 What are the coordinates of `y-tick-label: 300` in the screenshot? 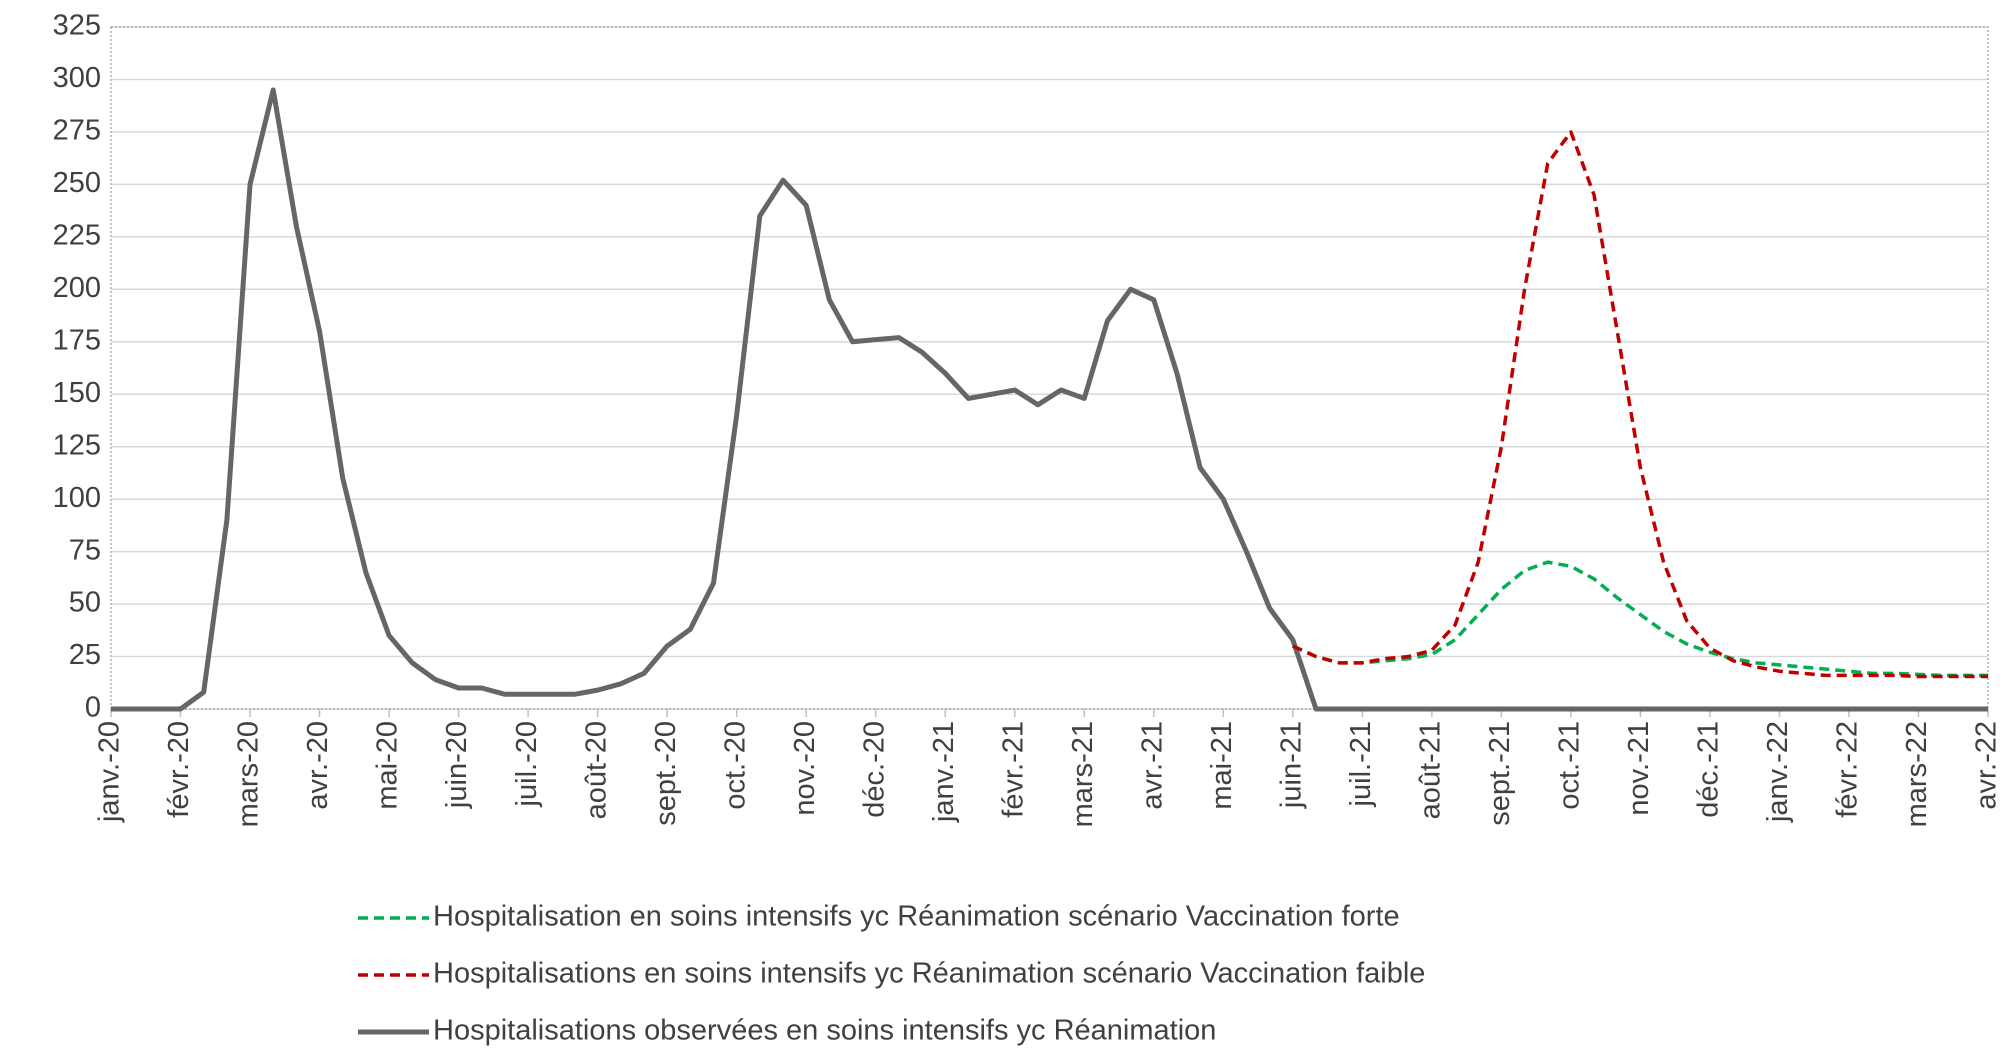 It's located at (77, 78).